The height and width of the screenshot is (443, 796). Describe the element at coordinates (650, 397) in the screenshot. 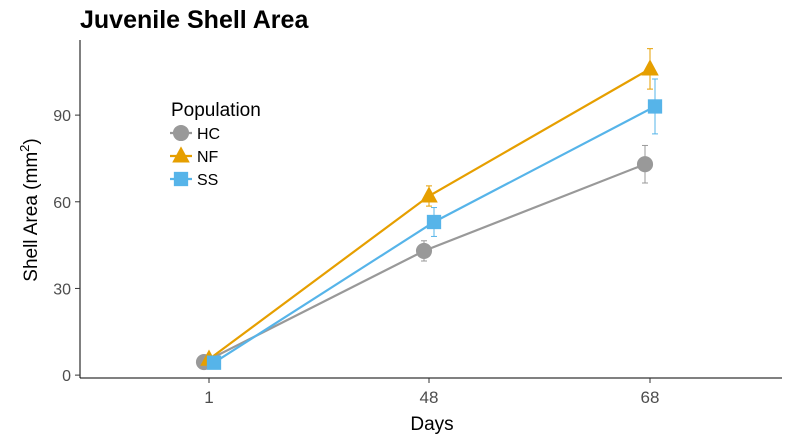

I see `x-tick-label: 68` at that location.